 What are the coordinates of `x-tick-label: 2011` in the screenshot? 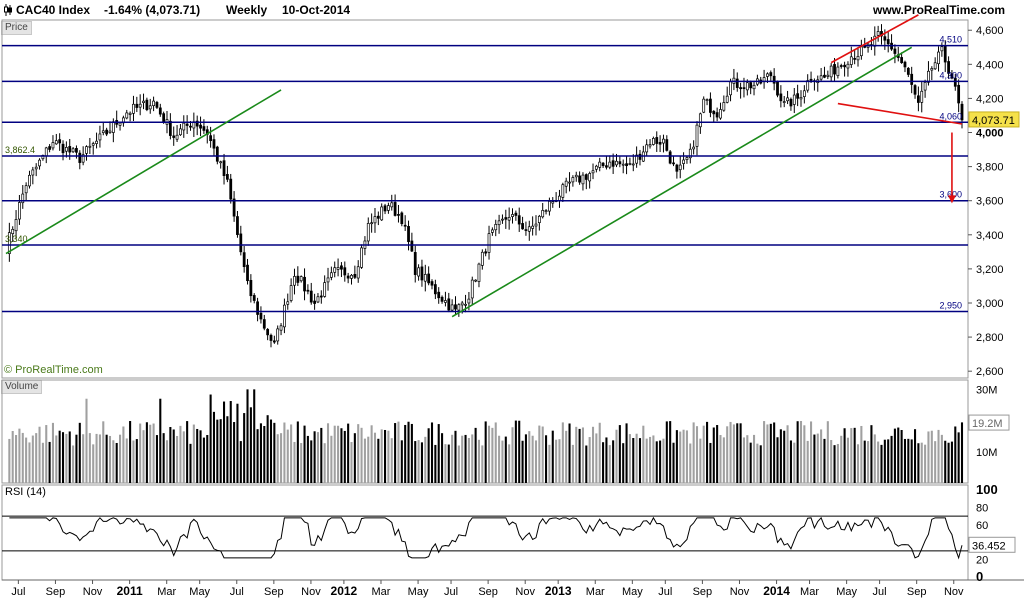 It's located at (130, 591).